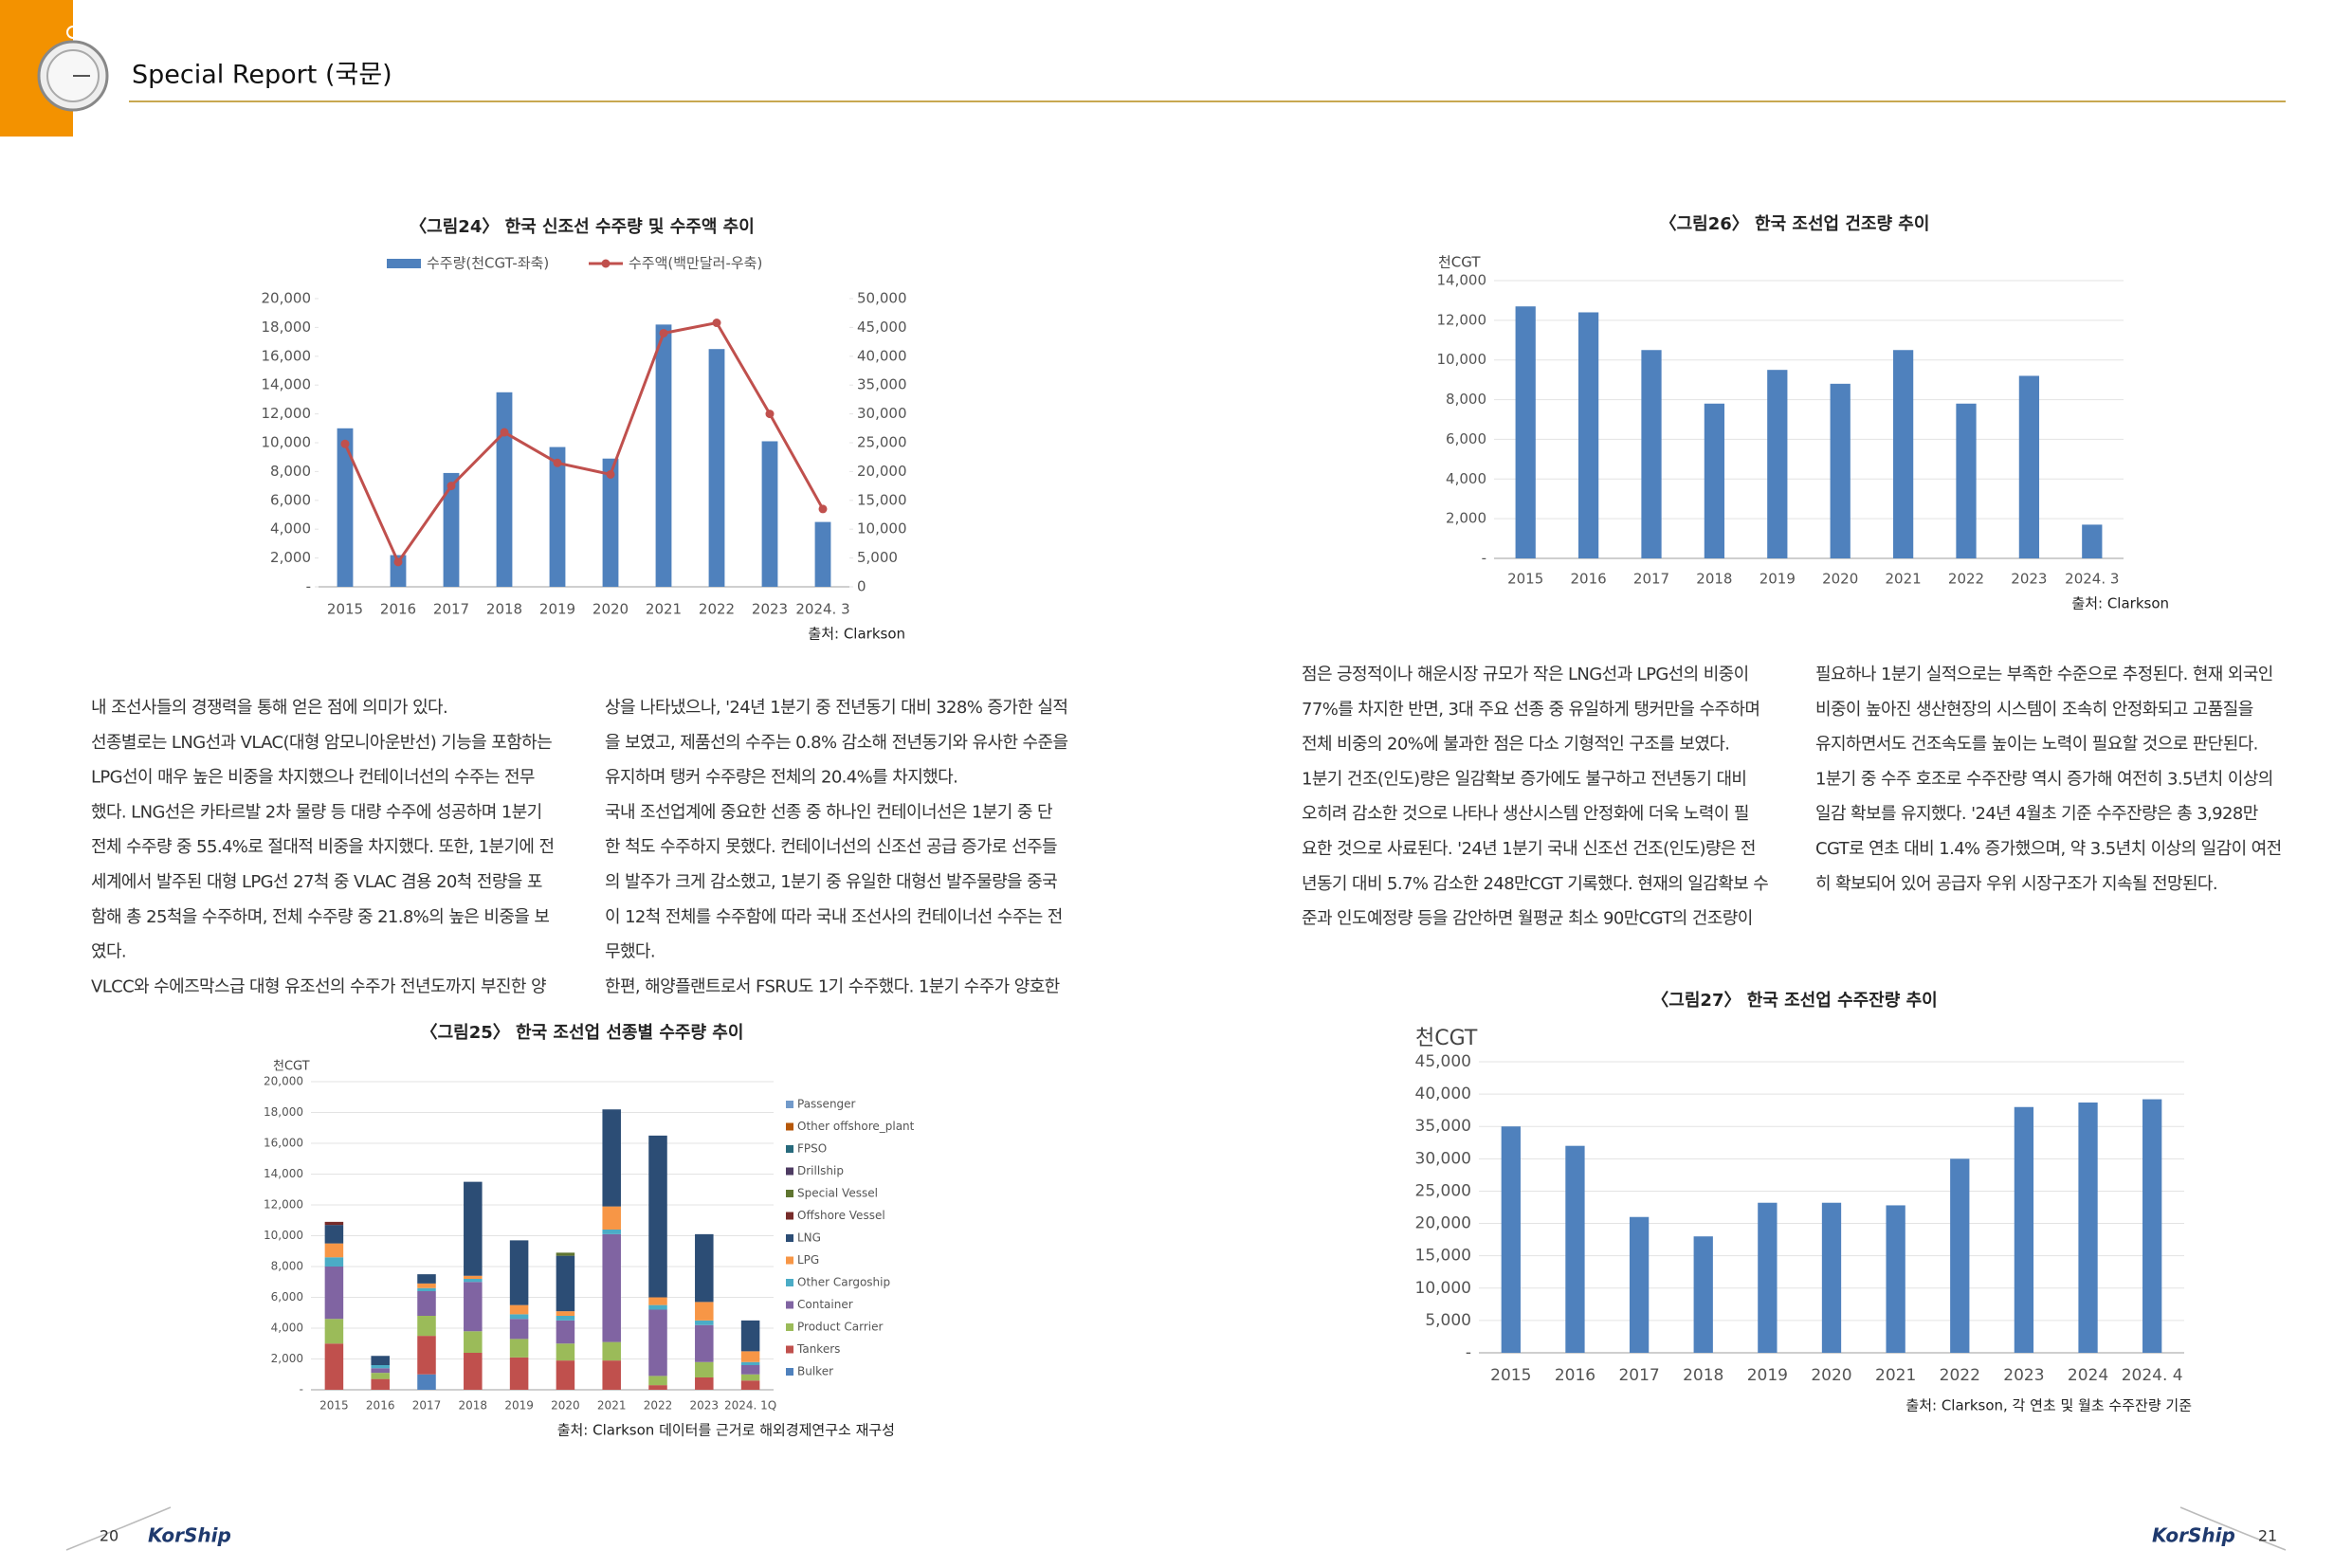 This screenshot has width=2352, height=1568. I want to click on body-line: 년동기 대비 5.7% 감소한 248만CGT 기록했다. 현재의 일감확보 수, so click(1535, 884).